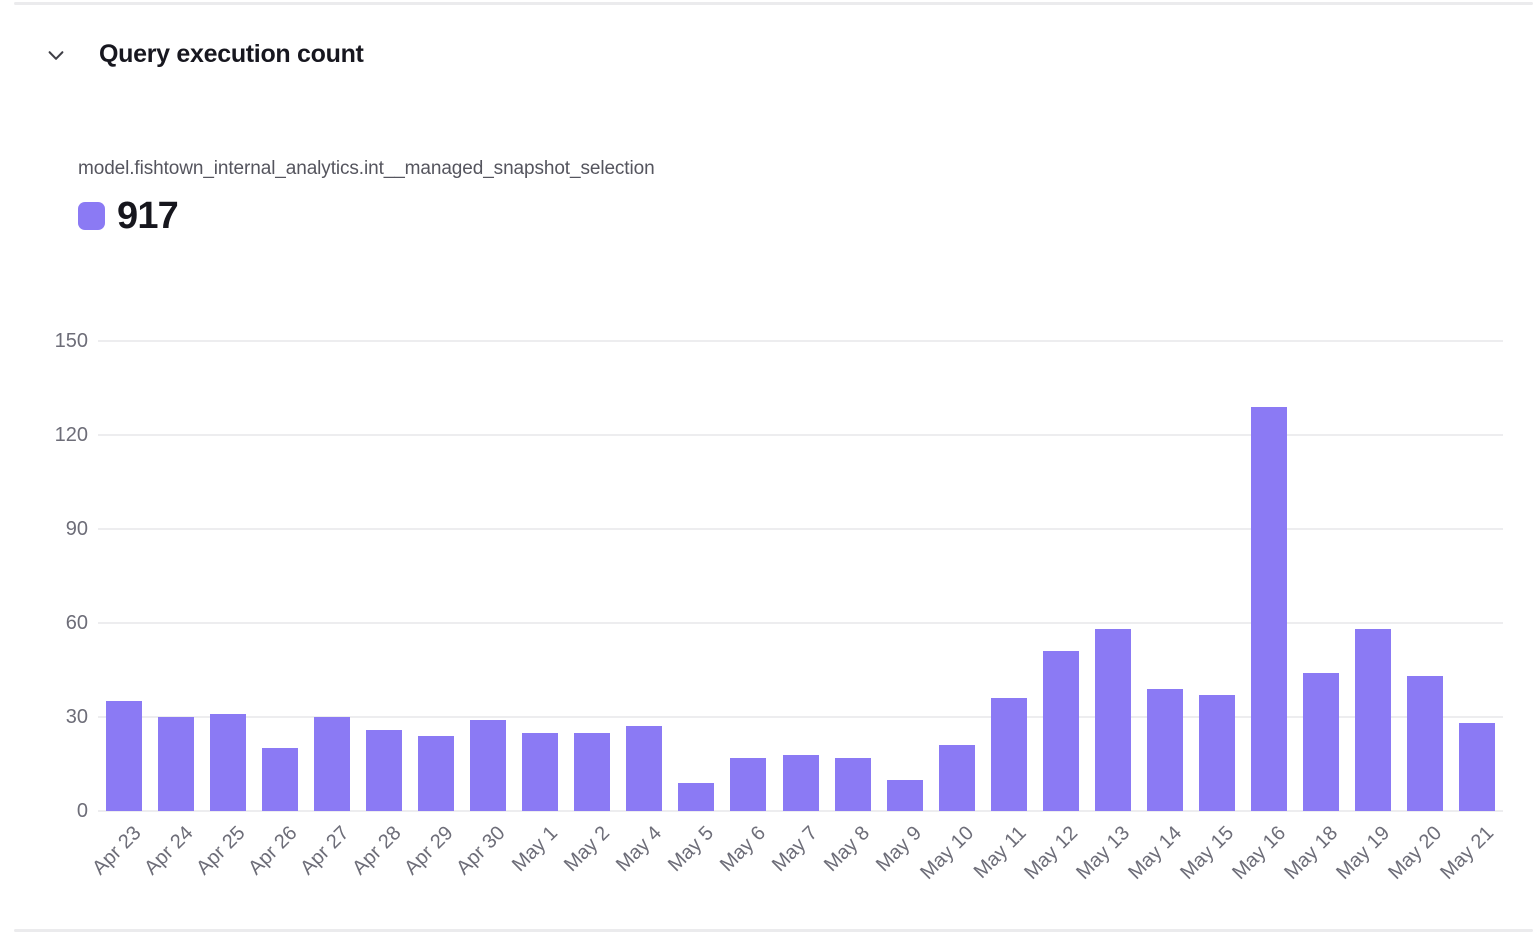 The height and width of the screenshot is (936, 1540). I want to click on legend-total-value: 917, so click(148, 216).